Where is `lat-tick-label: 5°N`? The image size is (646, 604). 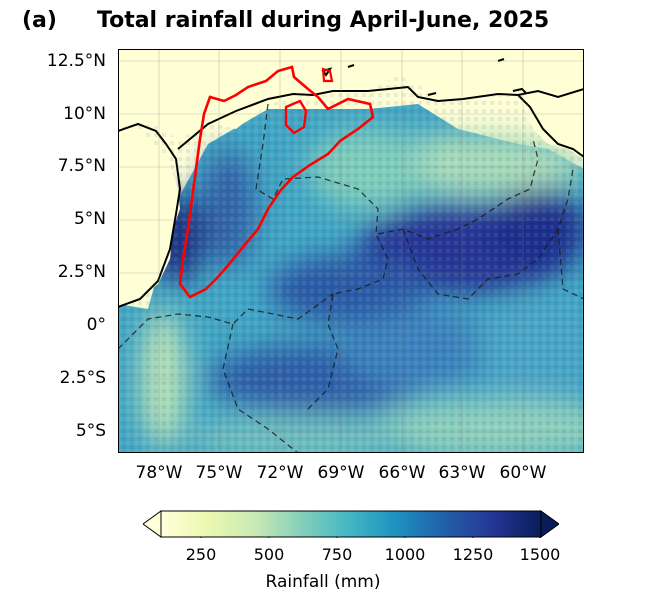
lat-tick-label: 5°N is located at coordinates (89, 219).